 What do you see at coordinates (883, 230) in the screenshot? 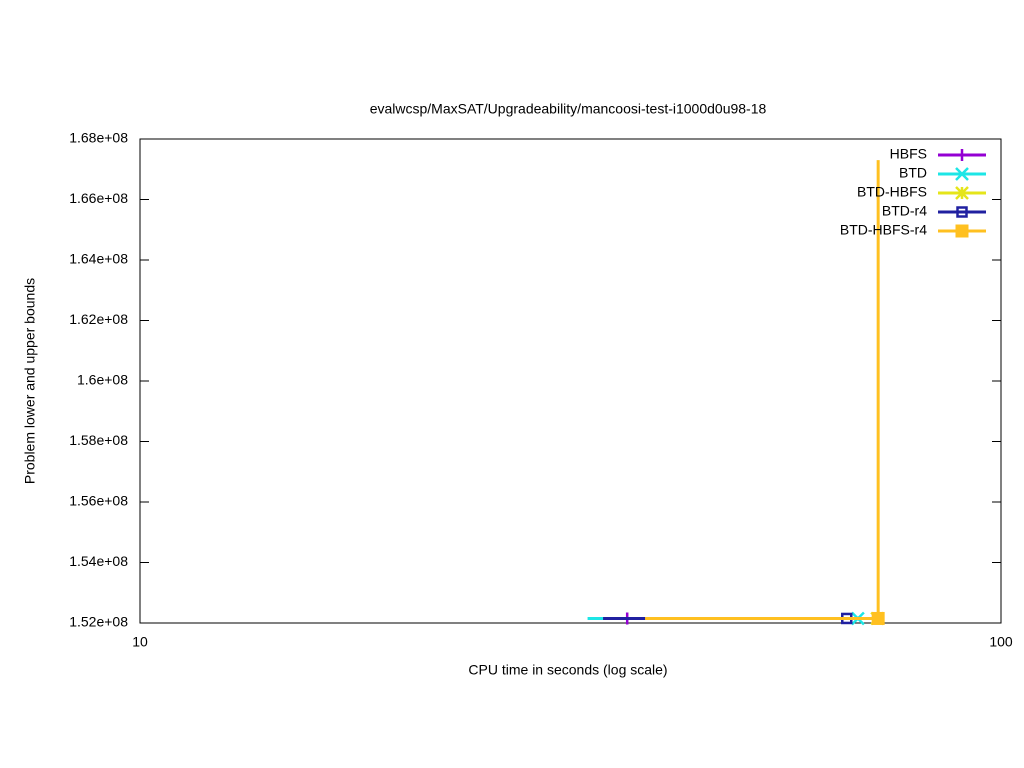
I see `legend-label: BTD-HBFS-r4` at bounding box center [883, 230].